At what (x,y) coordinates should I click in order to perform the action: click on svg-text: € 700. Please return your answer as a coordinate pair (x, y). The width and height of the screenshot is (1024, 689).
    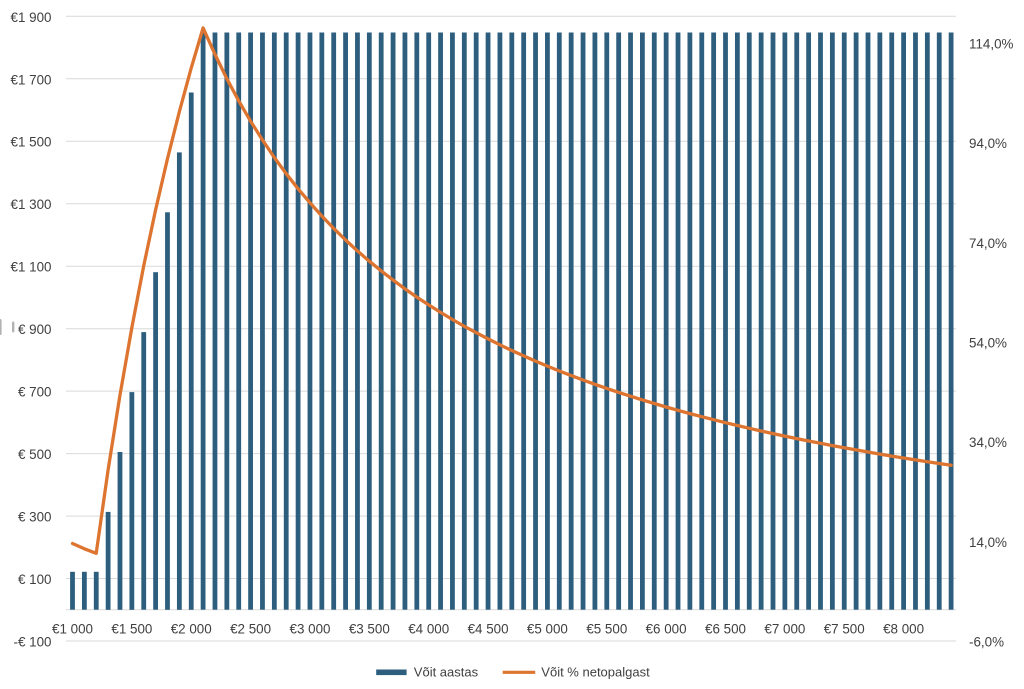
    Looking at the image, I should click on (35, 392).